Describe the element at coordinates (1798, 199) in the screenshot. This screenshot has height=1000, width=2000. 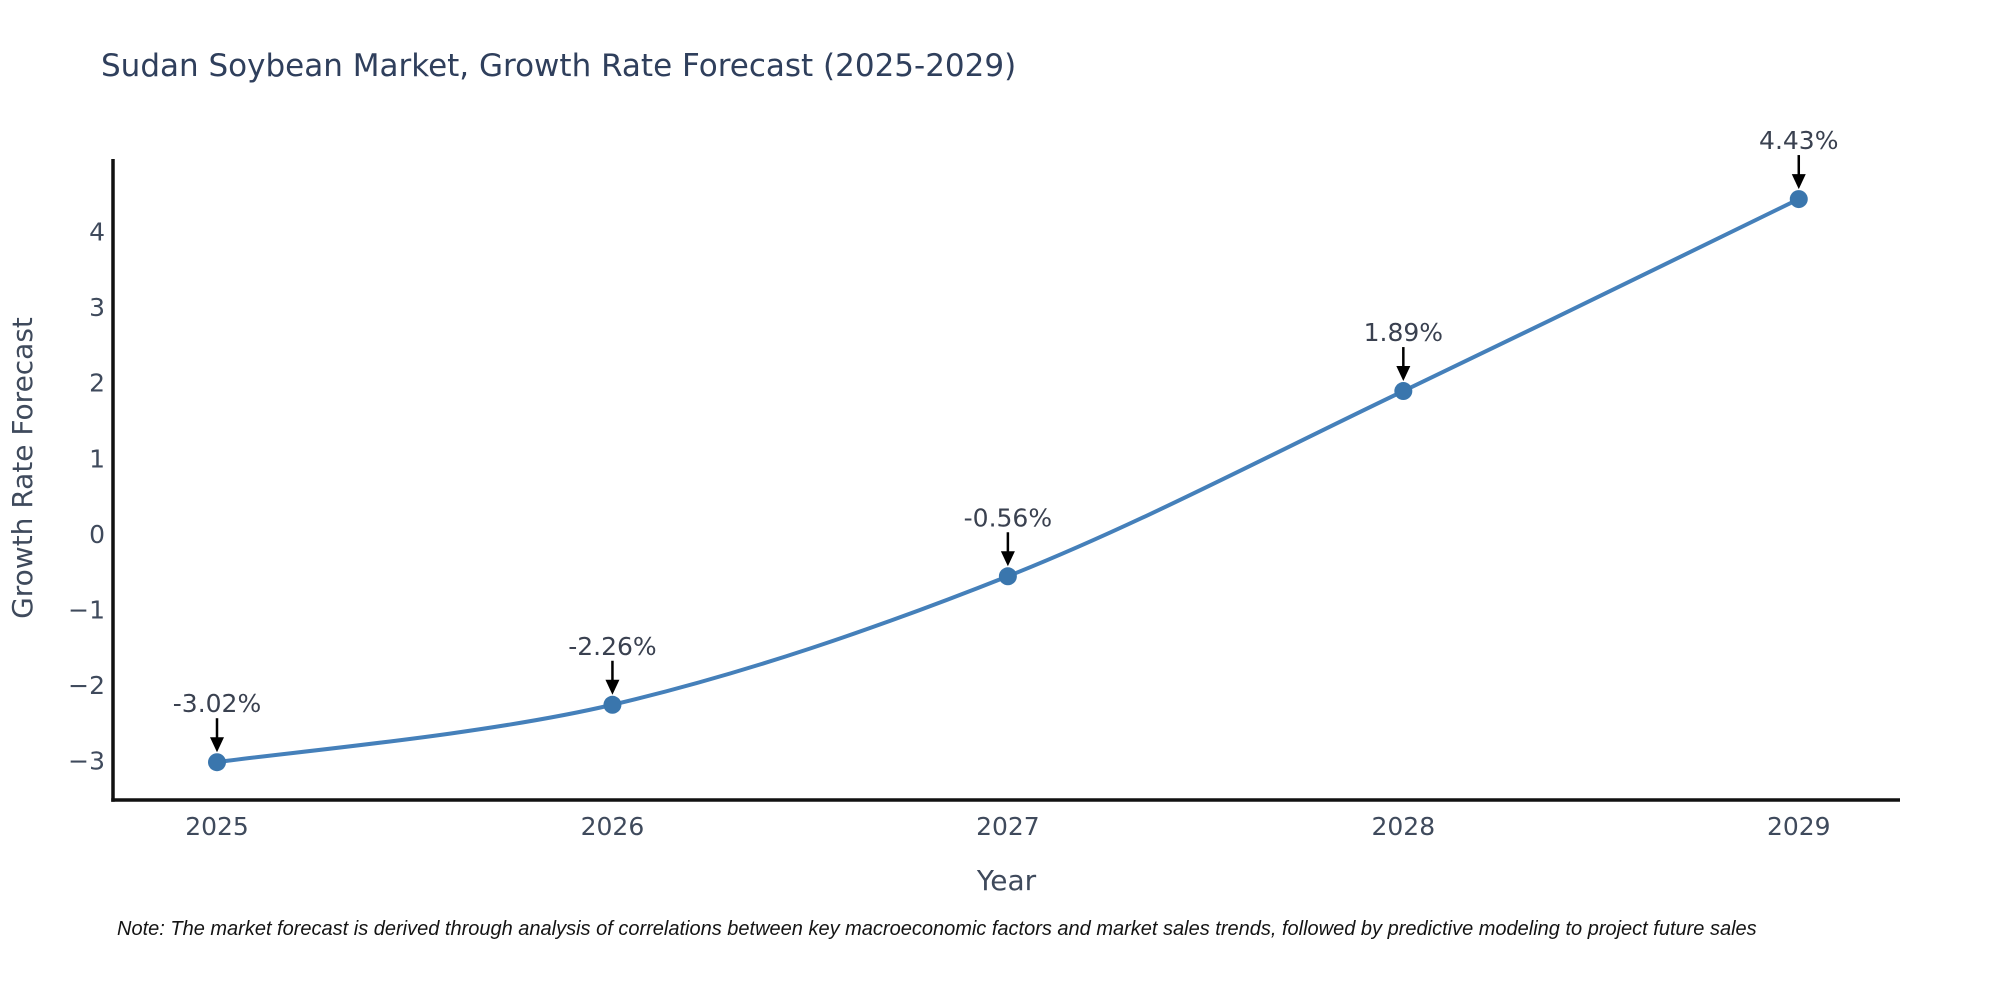
I see `data-point-2029` at that location.